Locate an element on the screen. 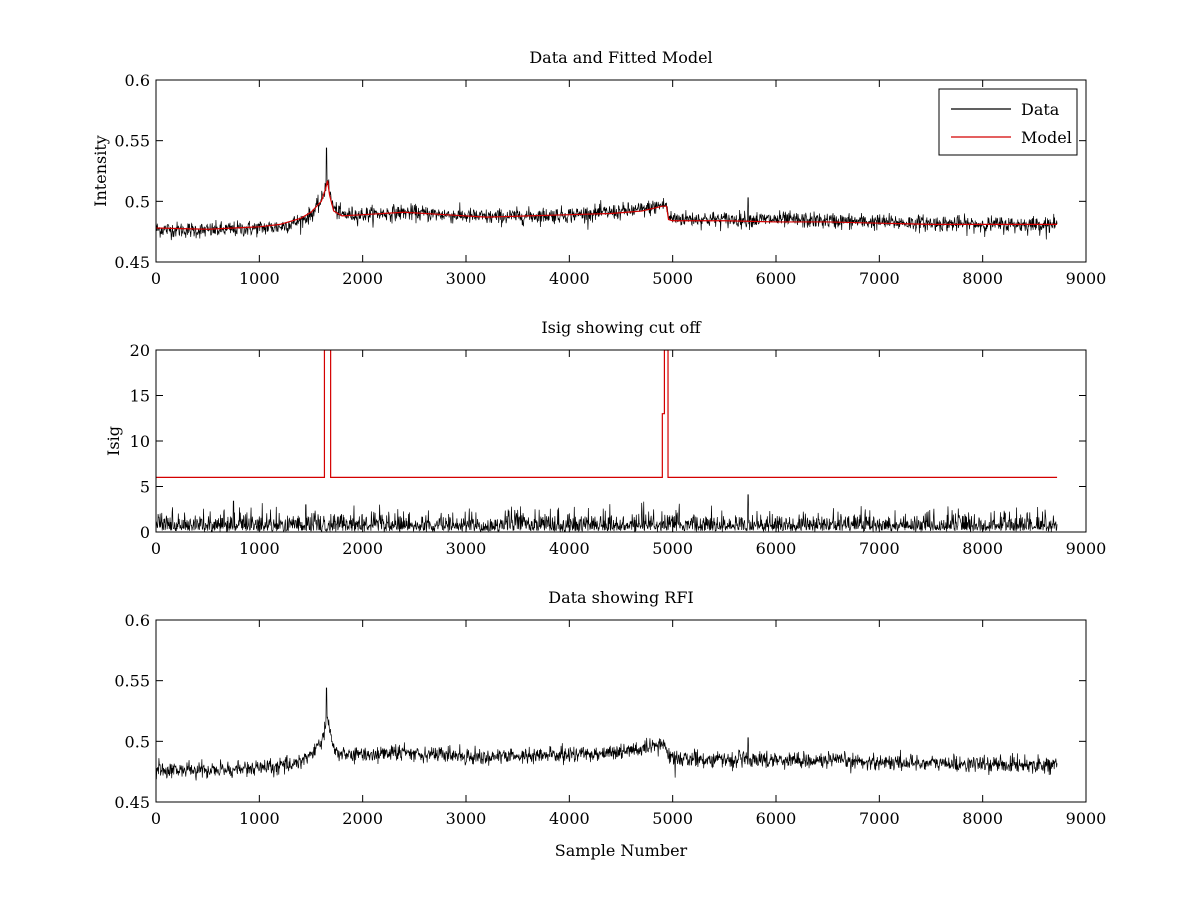 This screenshot has height=900, width=1200. series-model is located at coordinates (607, 205).